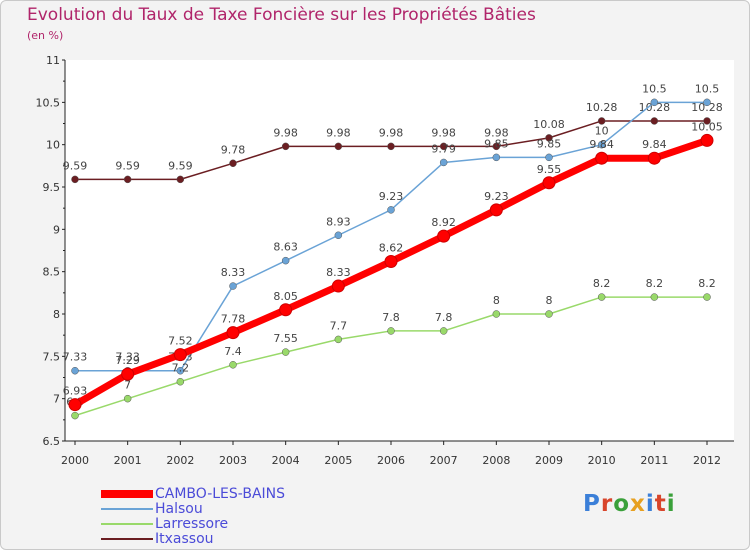 The image size is (750, 550). What do you see at coordinates (549, 124) in the screenshot?
I see `data-label-itxassou: 10.08` at bounding box center [549, 124].